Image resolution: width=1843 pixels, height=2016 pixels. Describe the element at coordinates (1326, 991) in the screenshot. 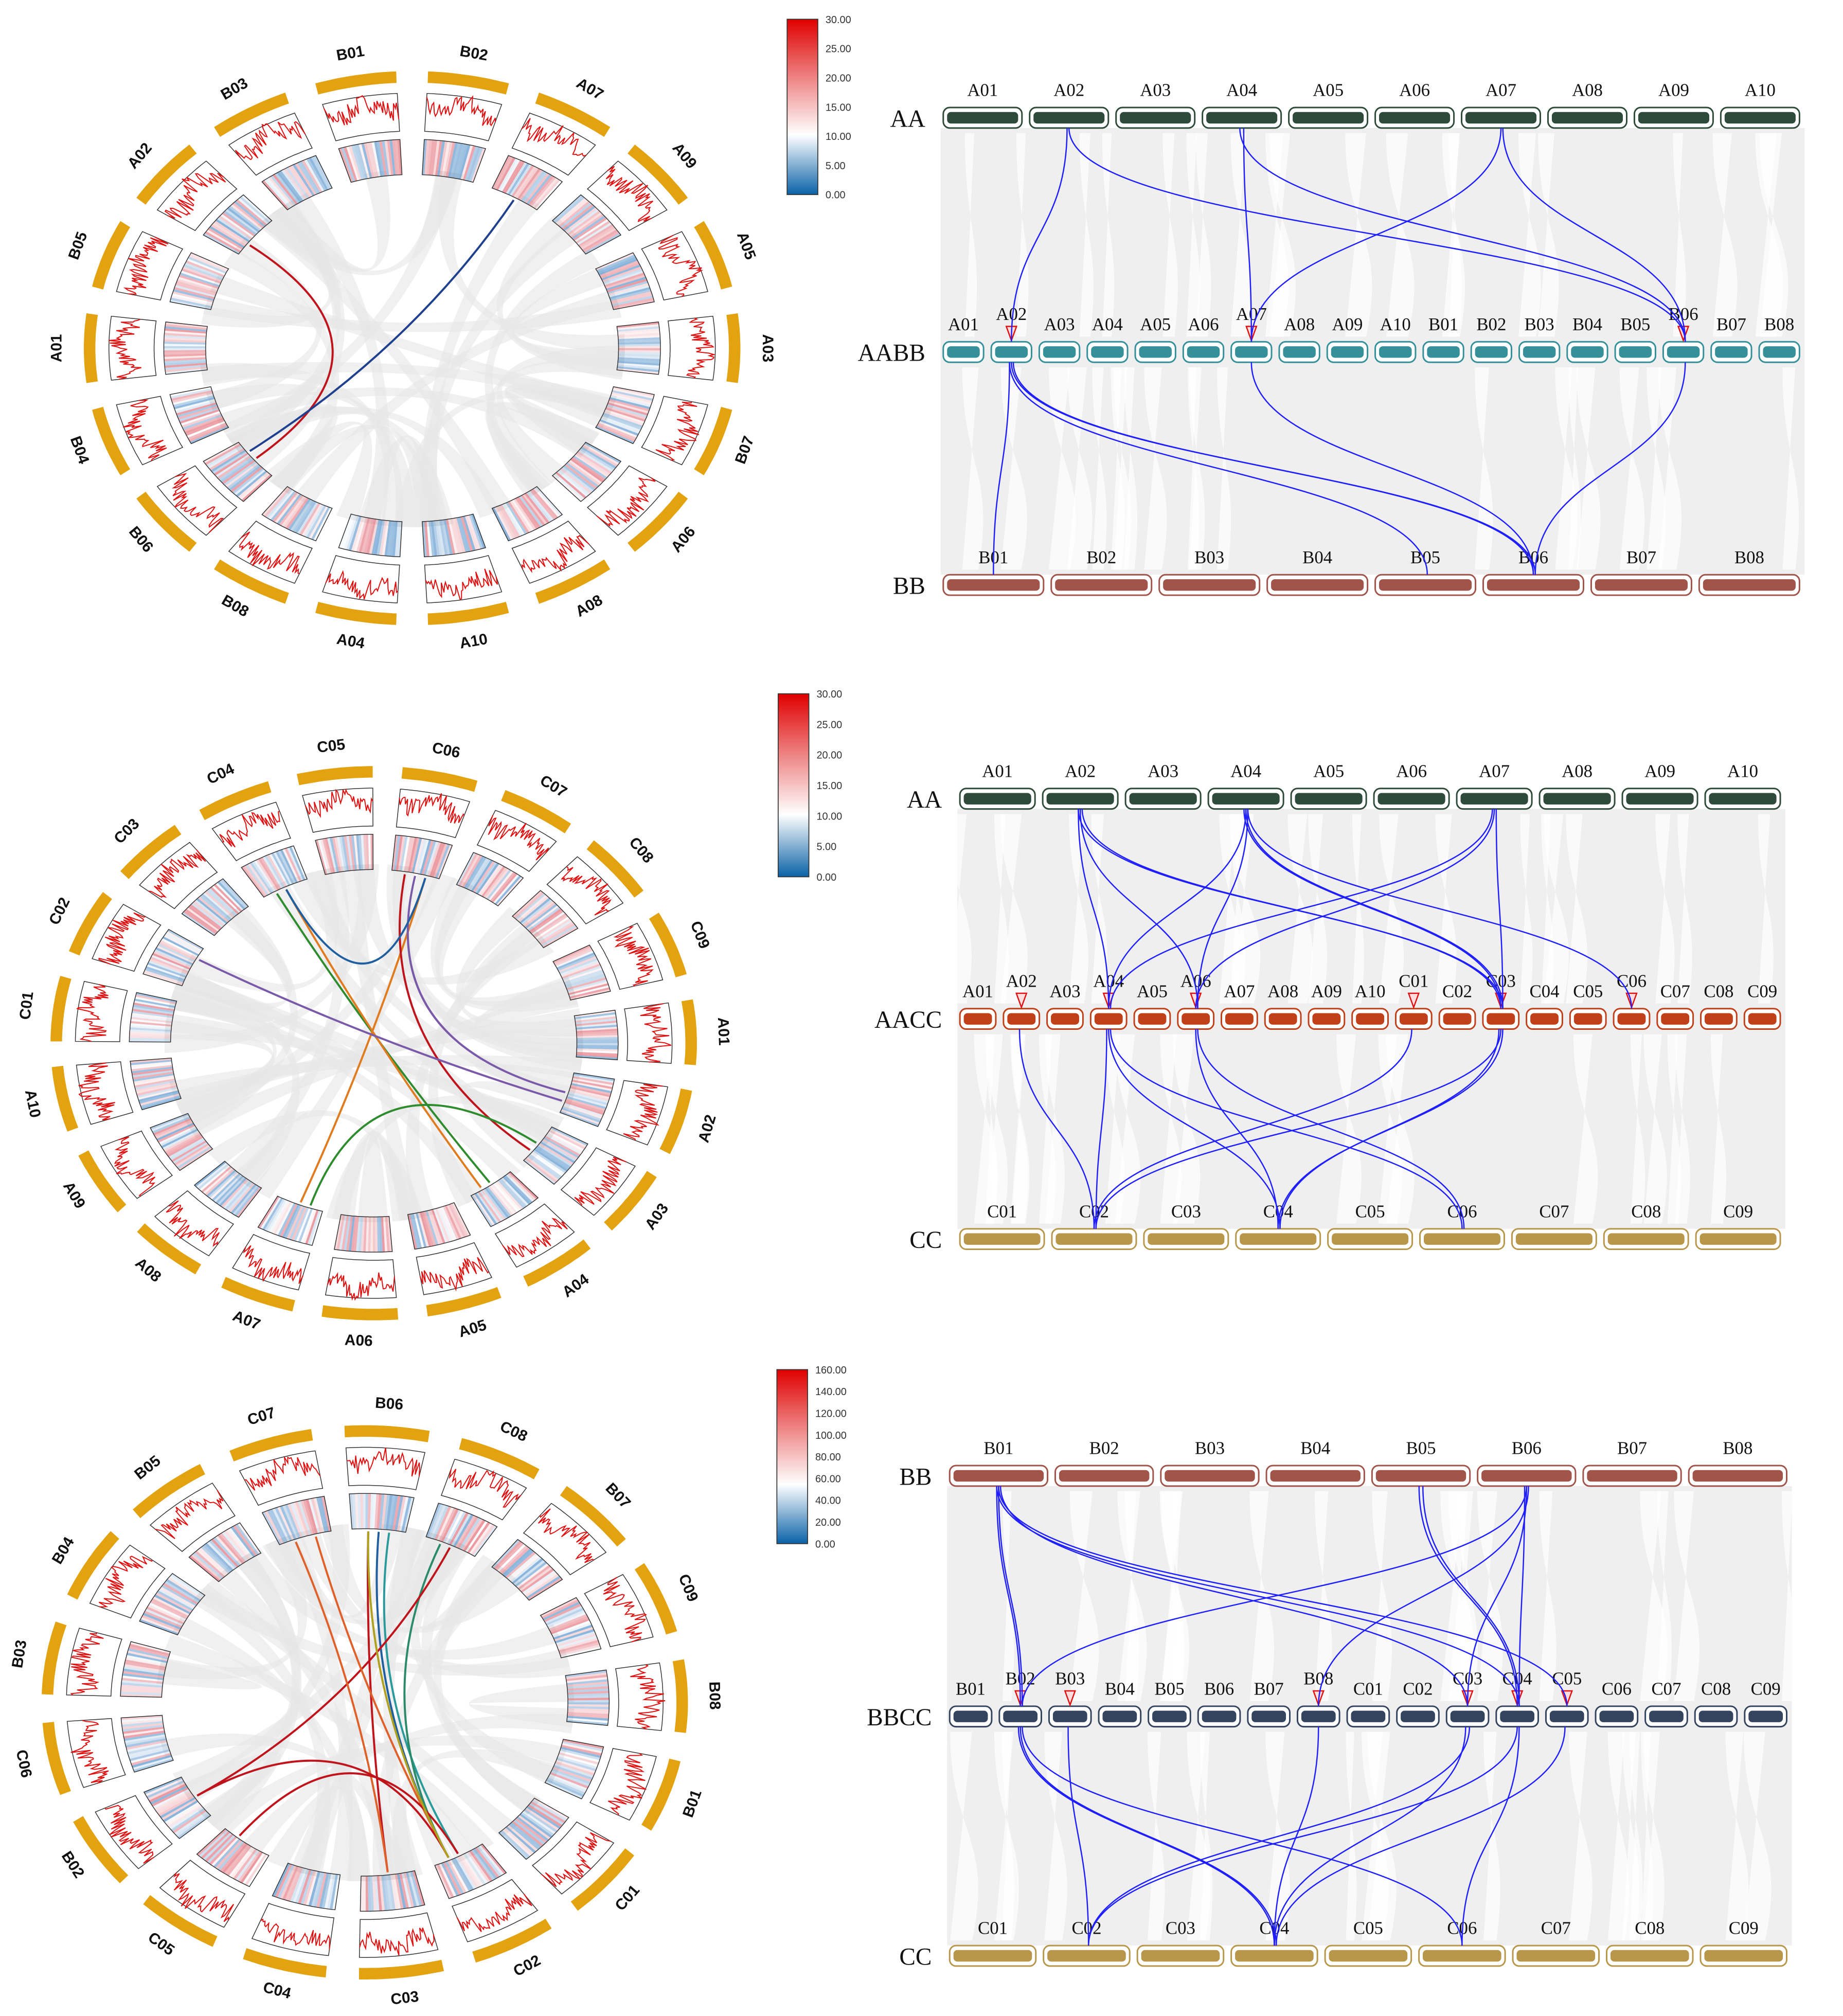

I see `chromosome-label: A09` at that location.